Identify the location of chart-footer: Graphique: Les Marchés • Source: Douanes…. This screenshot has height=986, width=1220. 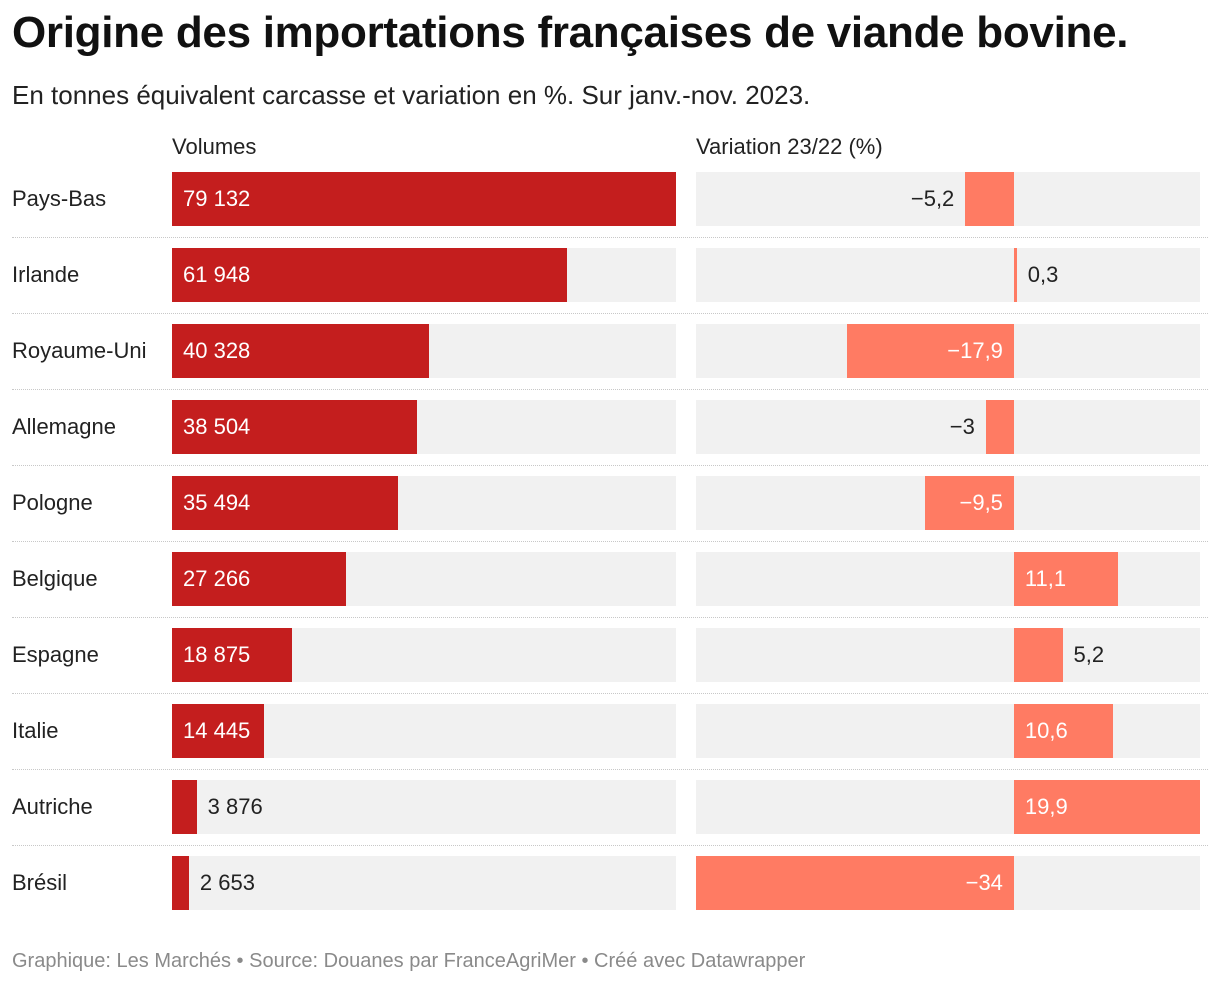
(409, 961).